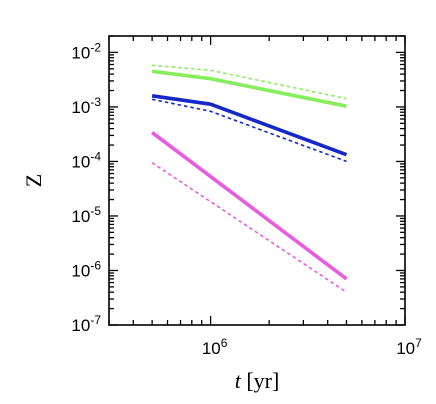 The height and width of the screenshot is (404, 436). I want to click on x-axis-title-var: t, so click(238, 380).